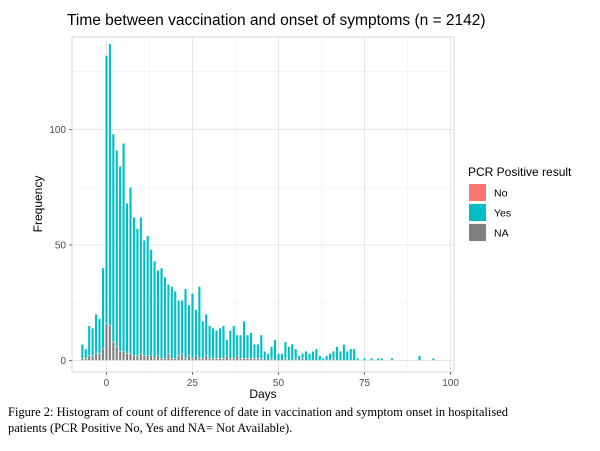  What do you see at coordinates (502, 214) in the screenshot?
I see `legend-label-yes: Yes` at bounding box center [502, 214].